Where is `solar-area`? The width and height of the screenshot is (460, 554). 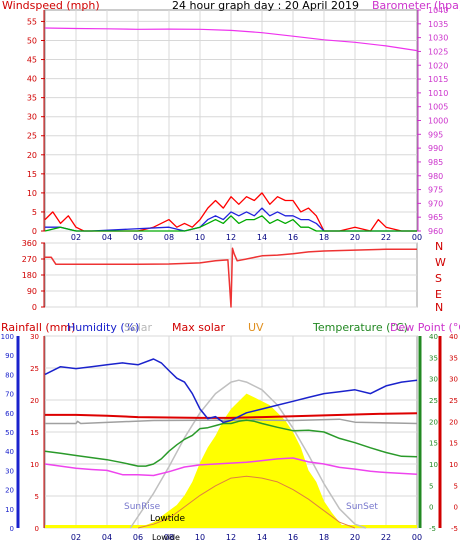
solar-area is located at coordinates (241, 460).